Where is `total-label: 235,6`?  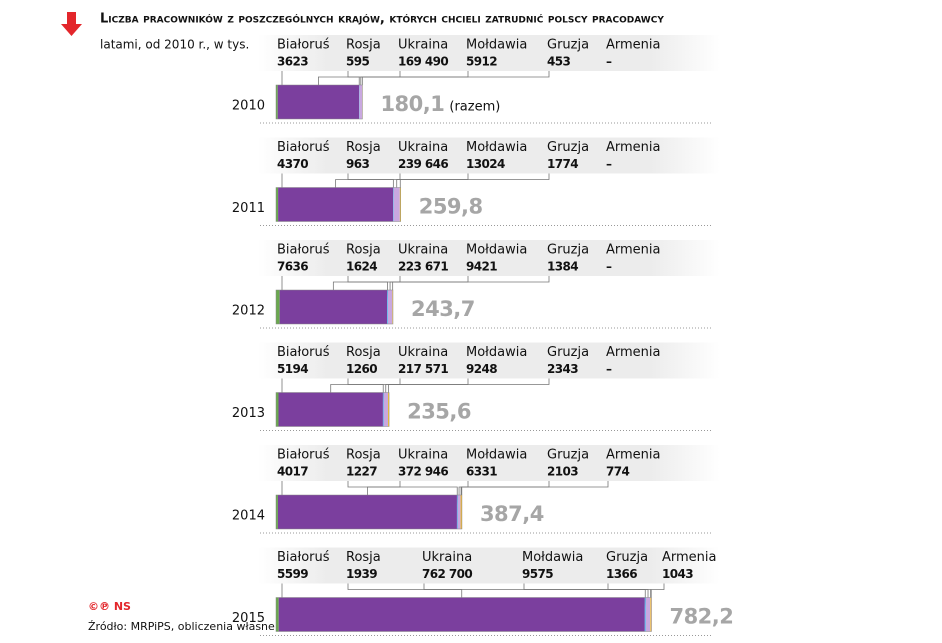
total-label: 235,6 is located at coordinates (439, 412).